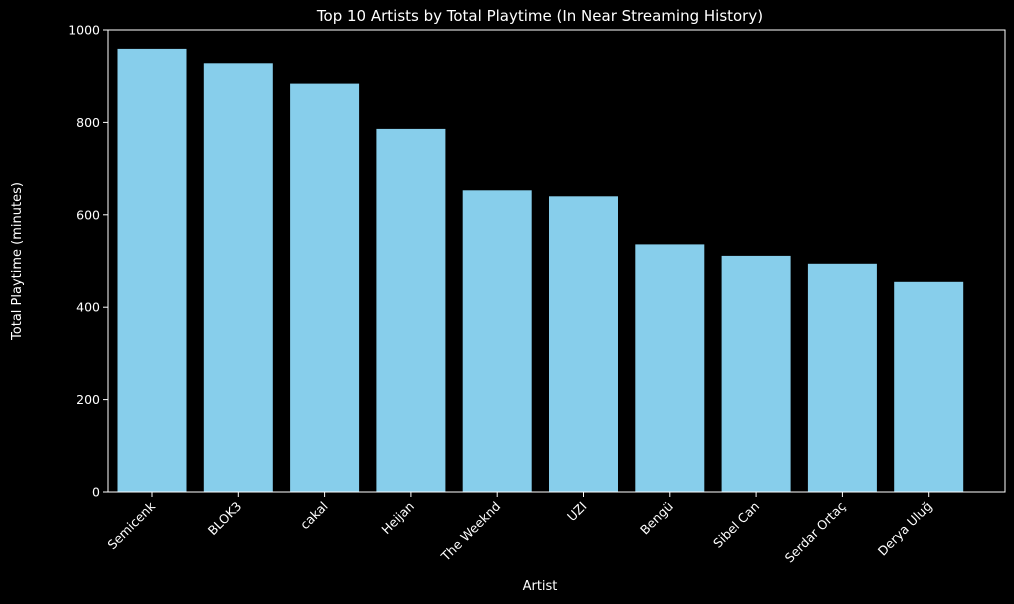 The image size is (1014, 604). What do you see at coordinates (88, 307) in the screenshot?
I see `y-tick-label: 400` at bounding box center [88, 307].